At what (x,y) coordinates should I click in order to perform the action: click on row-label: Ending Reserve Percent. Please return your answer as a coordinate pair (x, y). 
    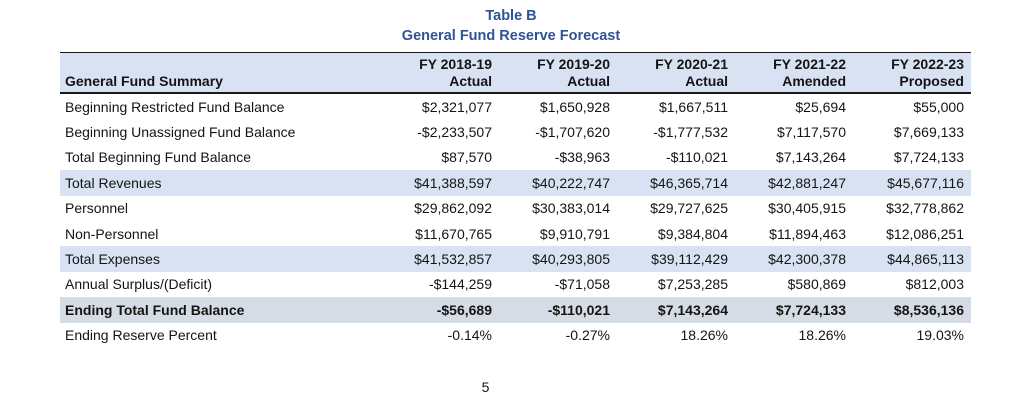
    Looking at the image, I should click on (141, 335).